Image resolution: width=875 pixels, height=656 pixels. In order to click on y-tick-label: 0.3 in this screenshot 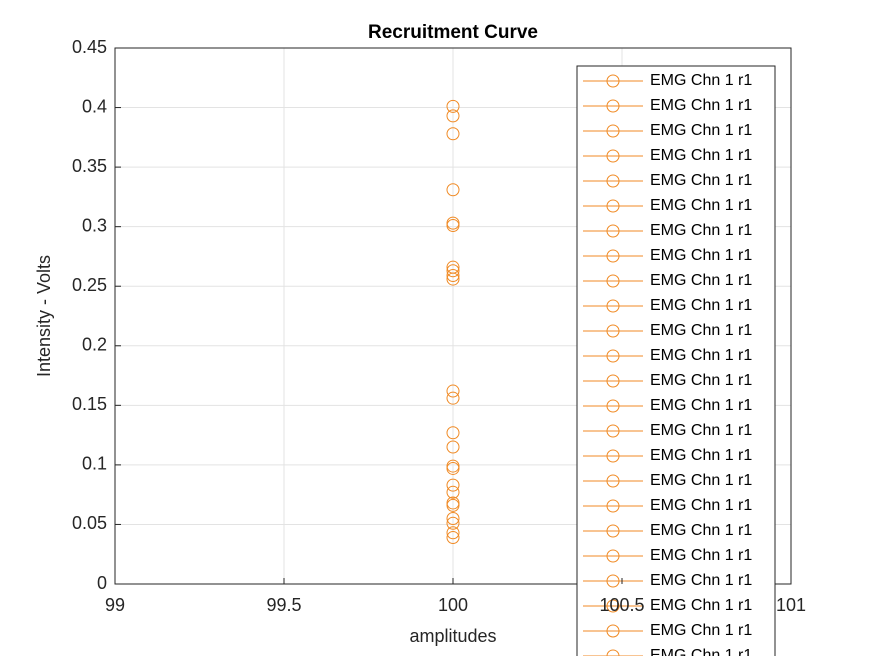, I will do `click(94, 225)`.